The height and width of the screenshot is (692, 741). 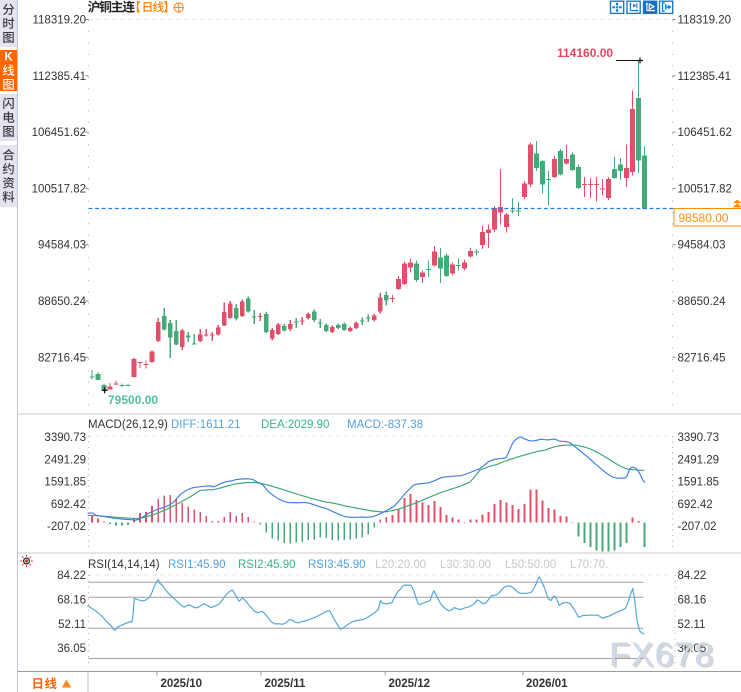 I want to click on svg-text: L30:30.00, so click(x=465, y=565).